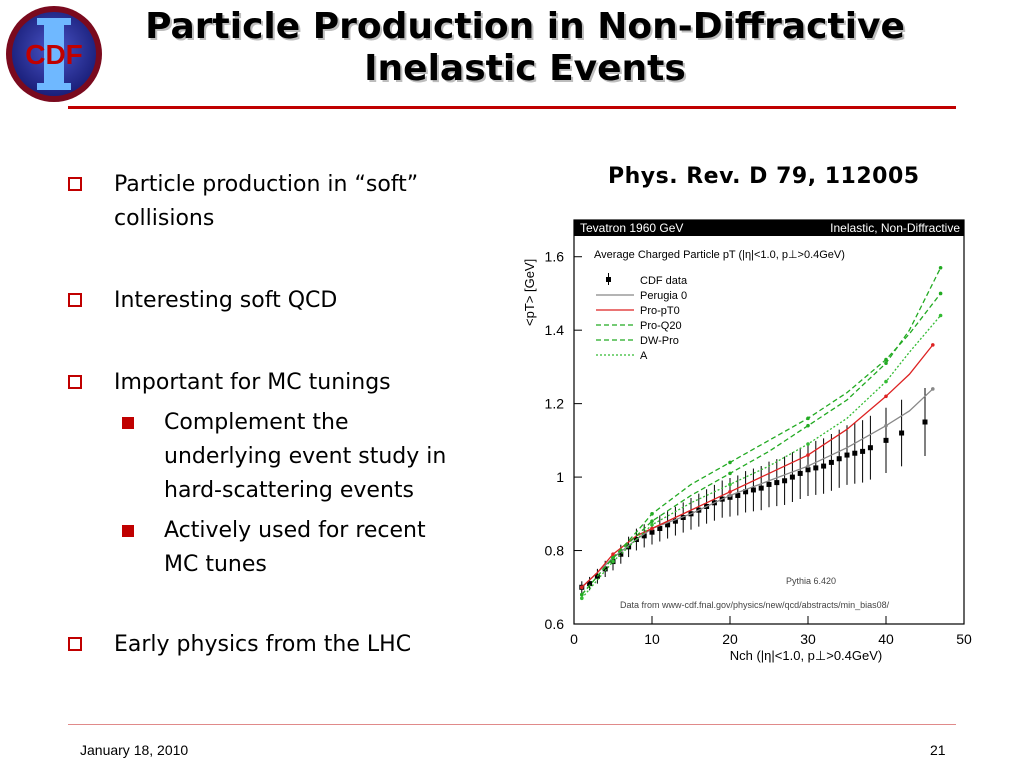 The image size is (1024, 768). What do you see at coordinates (555, 551) in the screenshot?
I see `y-tick-label: 0.8` at bounding box center [555, 551].